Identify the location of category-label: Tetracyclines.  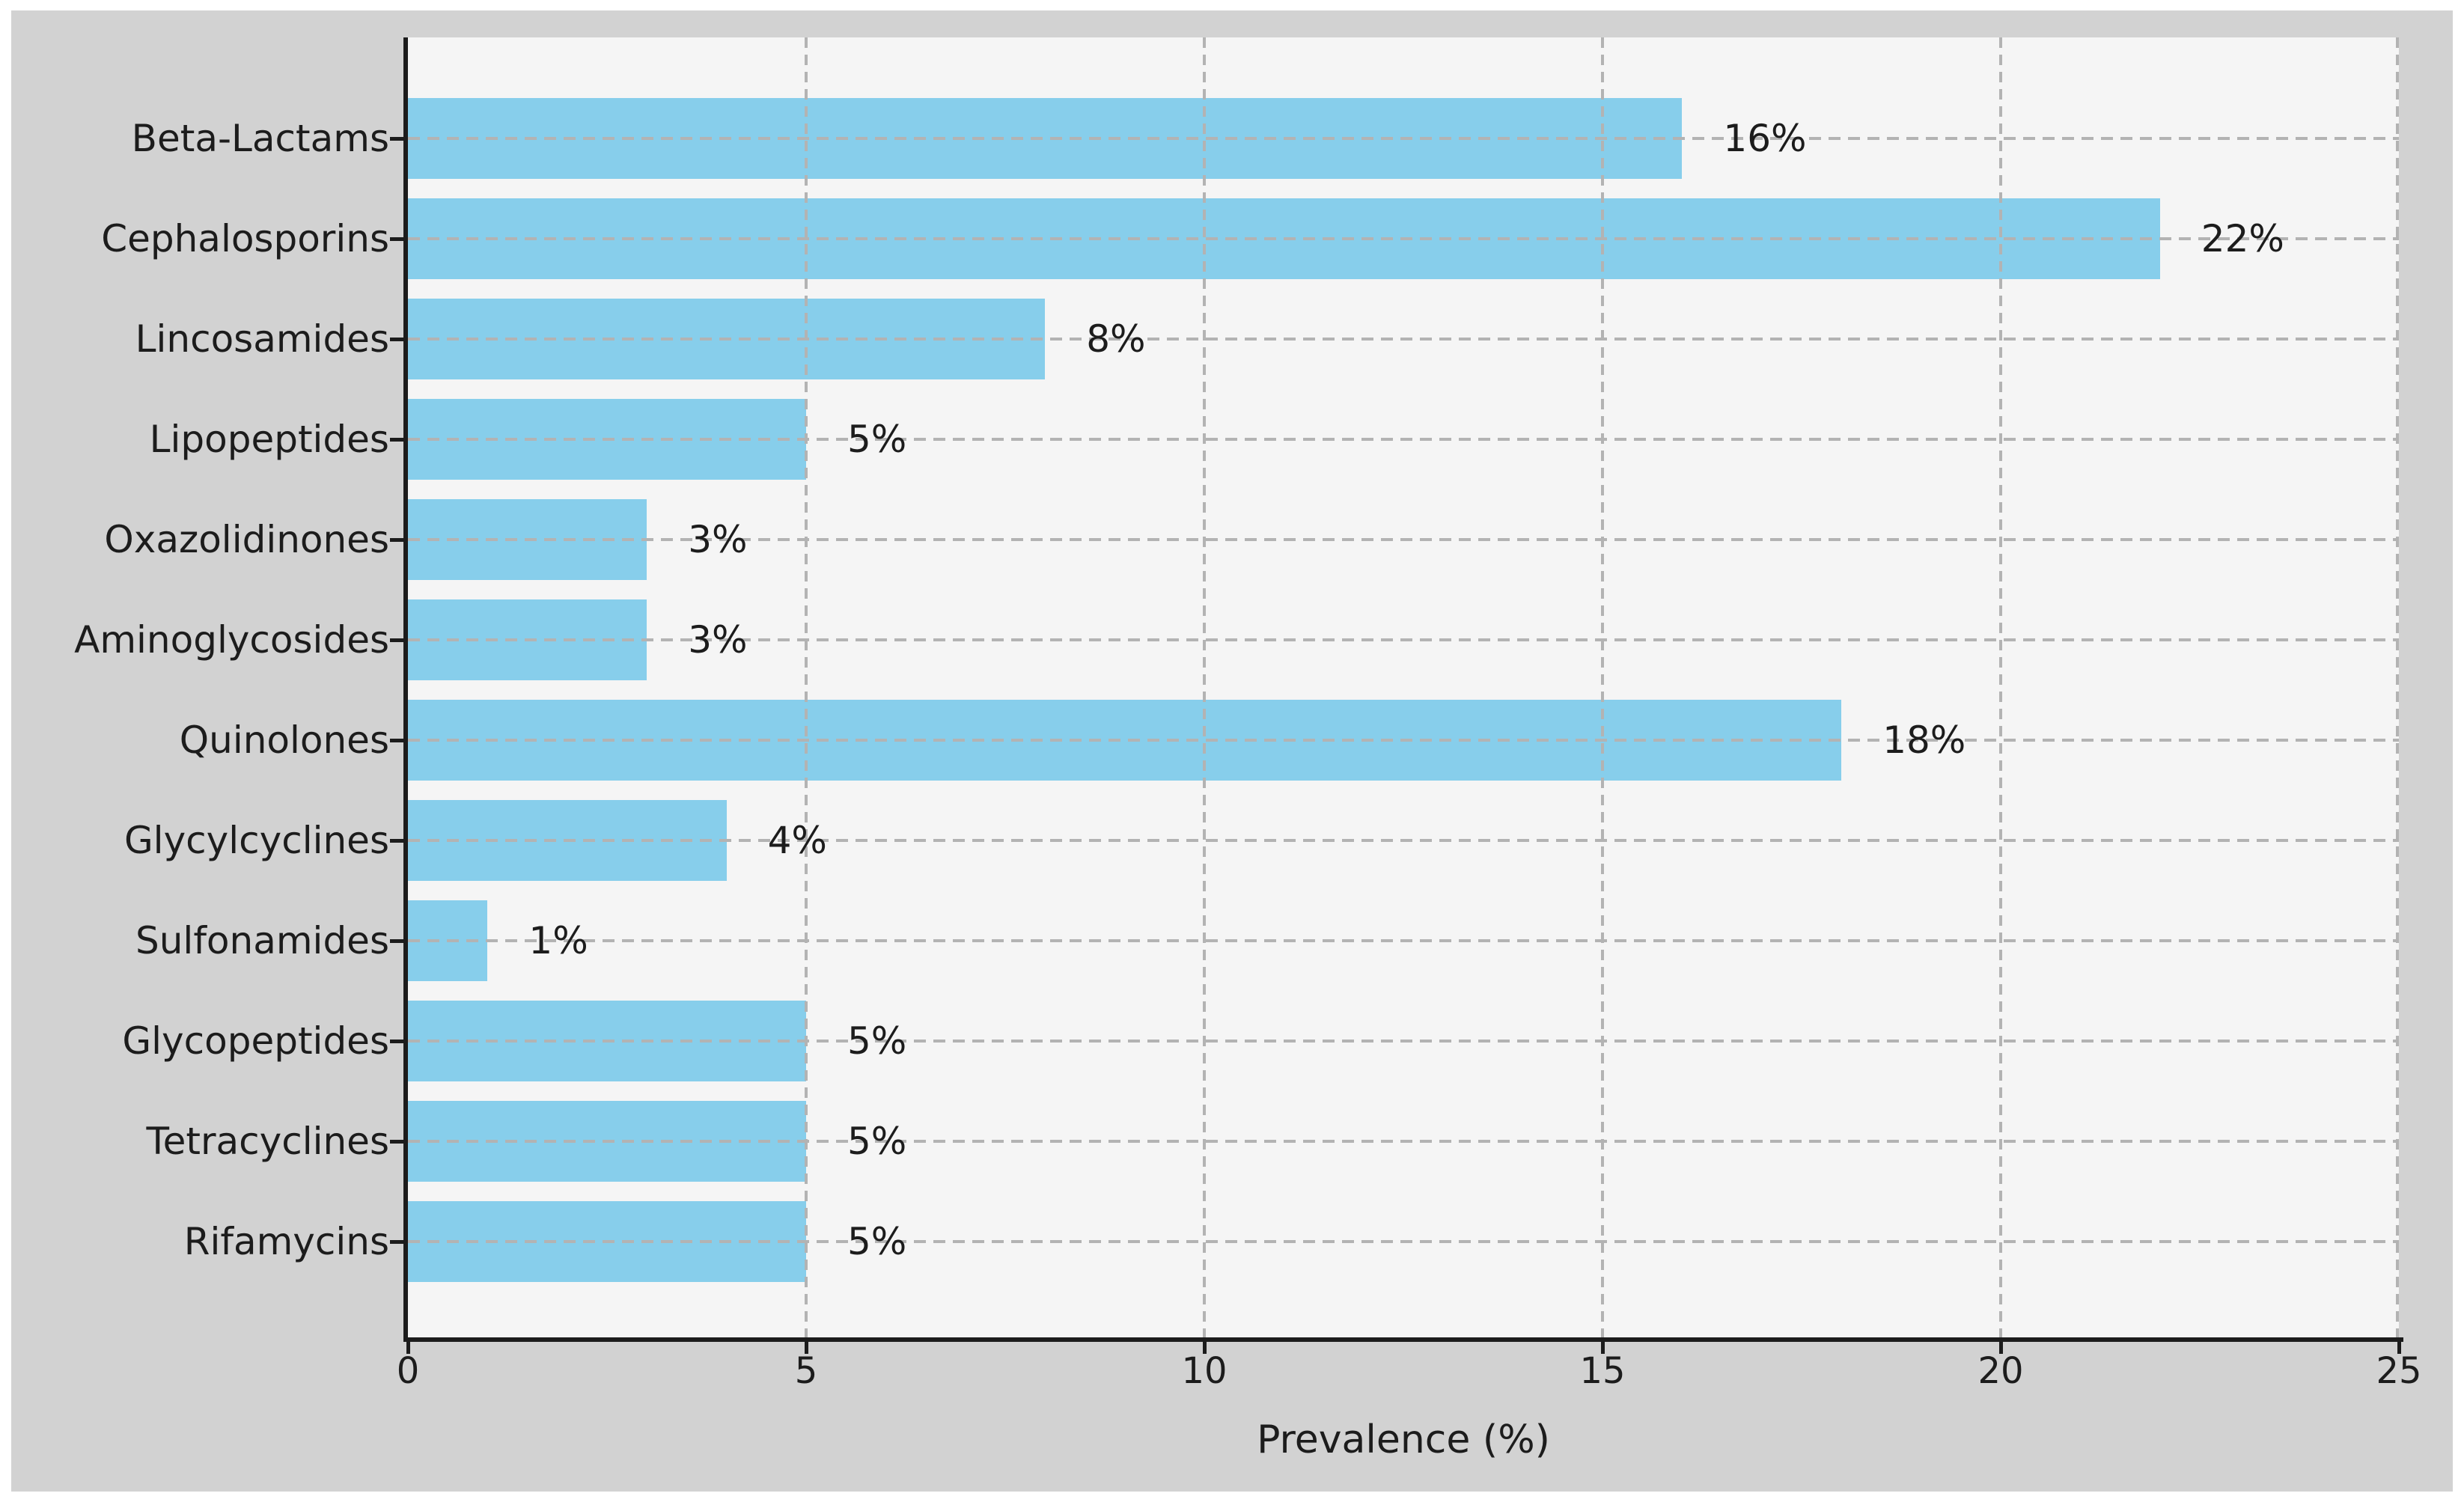
(267, 1141).